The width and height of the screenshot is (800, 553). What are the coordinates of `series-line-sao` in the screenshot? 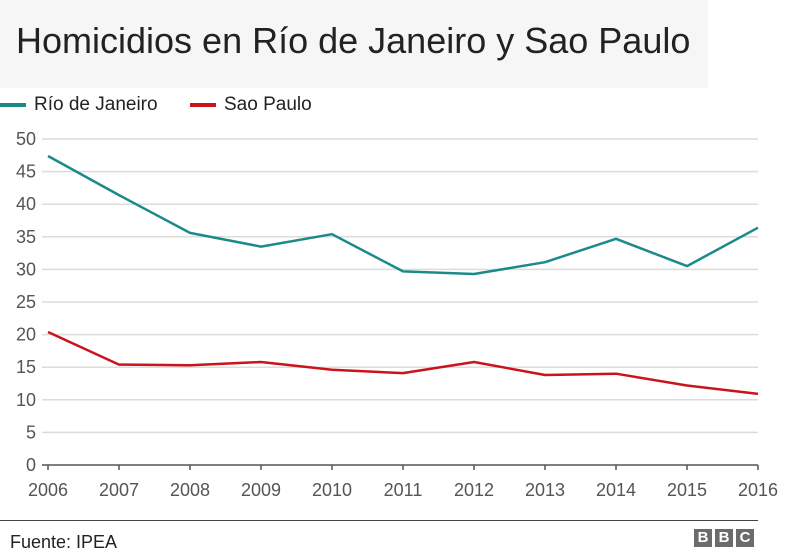 It's located at (403, 363).